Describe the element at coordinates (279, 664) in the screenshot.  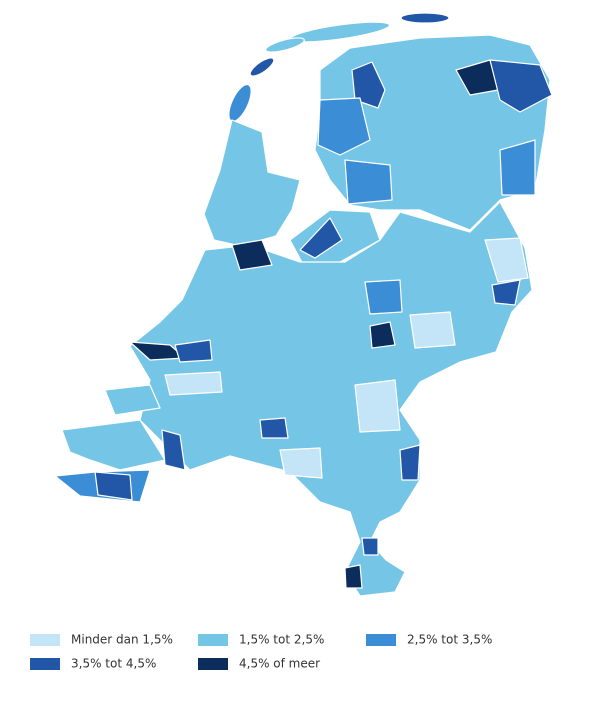
I see `legend-label: 4,5% of meer` at that location.